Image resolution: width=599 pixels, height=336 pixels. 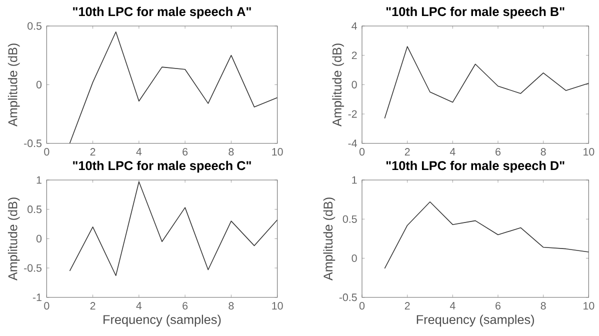 I want to click on y-tick-label: -4, so click(x=352, y=143).